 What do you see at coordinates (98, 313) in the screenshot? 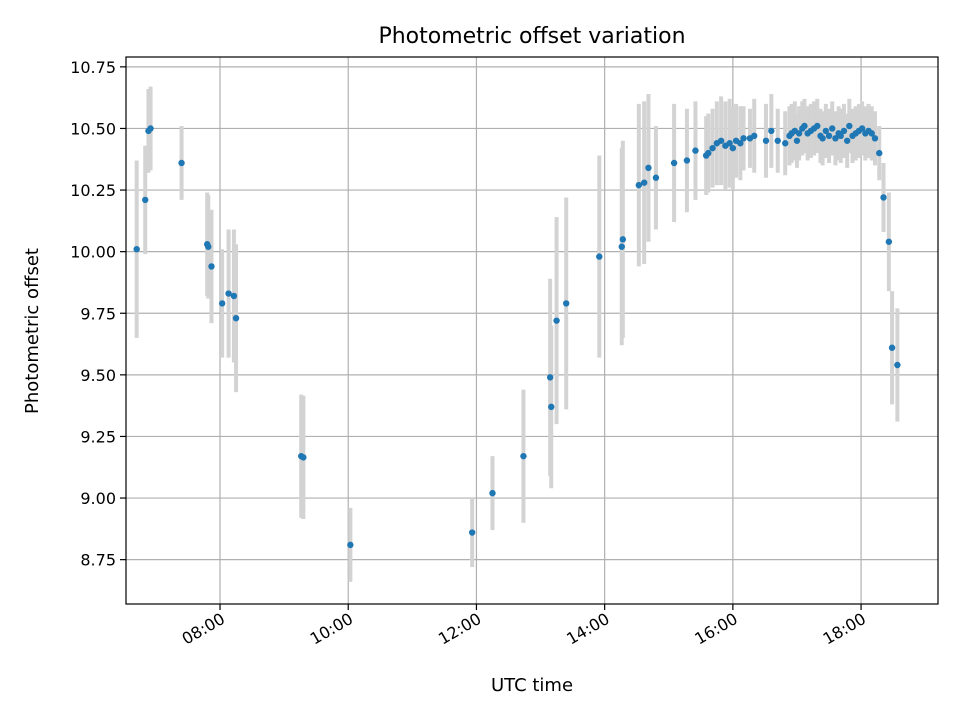
I see `y-tick-label: 9.75` at bounding box center [98, 313].